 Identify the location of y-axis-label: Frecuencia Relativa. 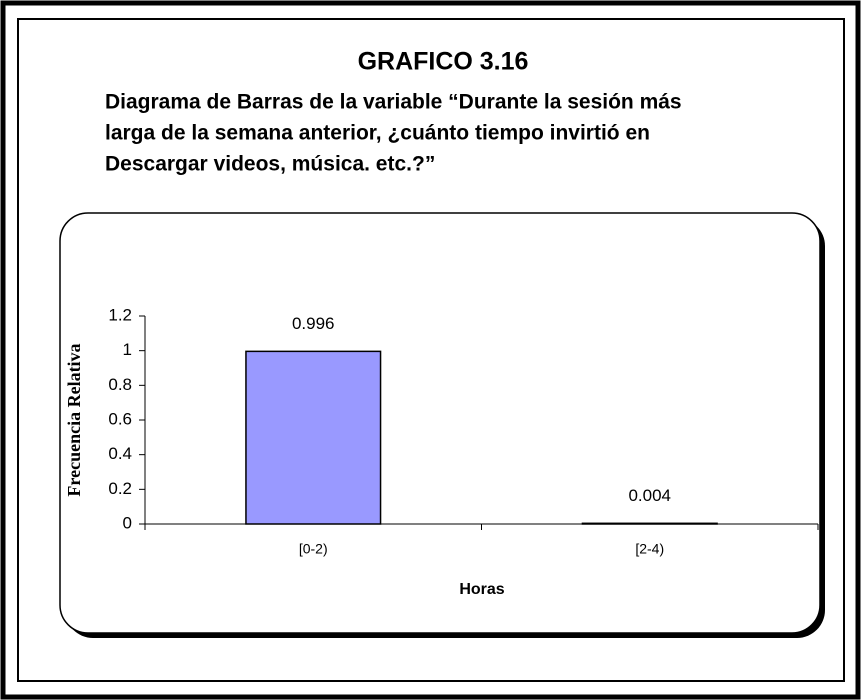
(74, 419).